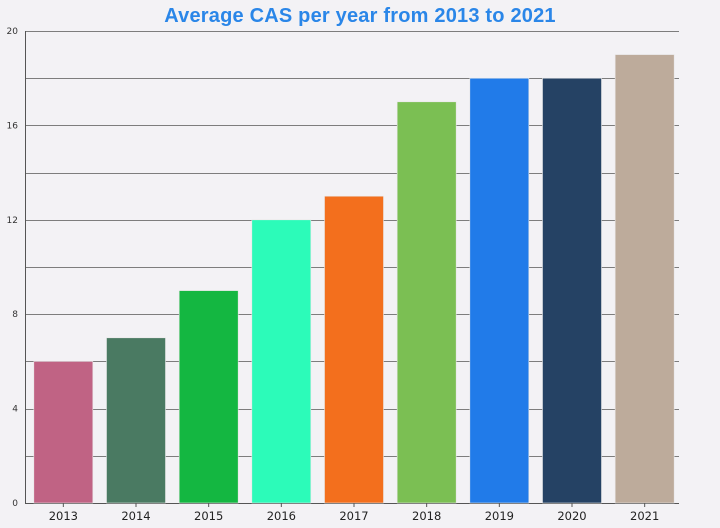  Describe the element at coordinates (208, 516) in the screenshot. I see `x-tick-label: 2015` at that location.